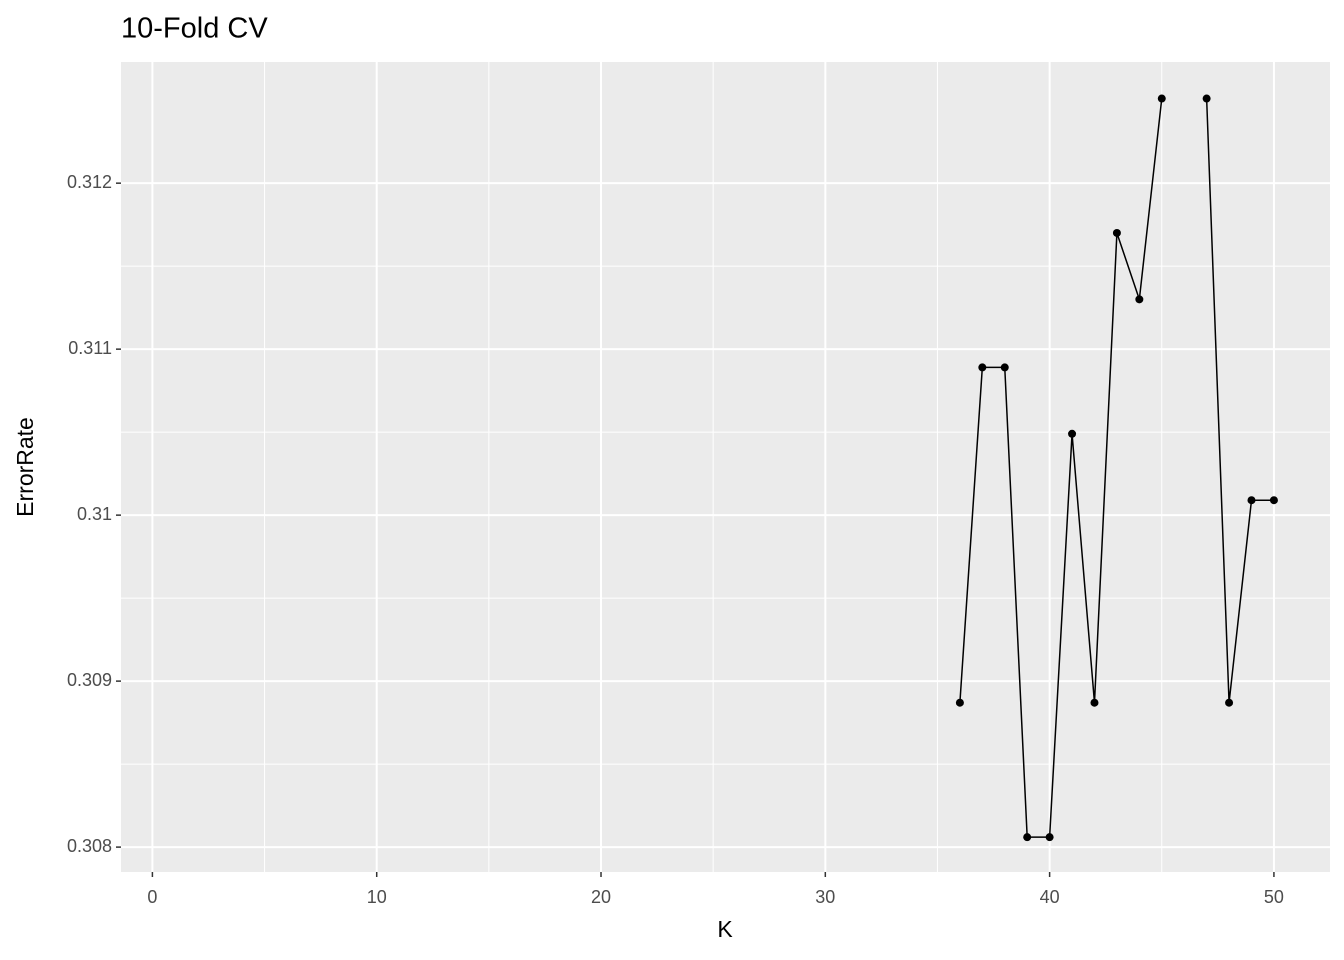 Image resolution: width=1344 pixels, height=960 pixels. I want to click on x-tick-label: 30, so click(825, 897).